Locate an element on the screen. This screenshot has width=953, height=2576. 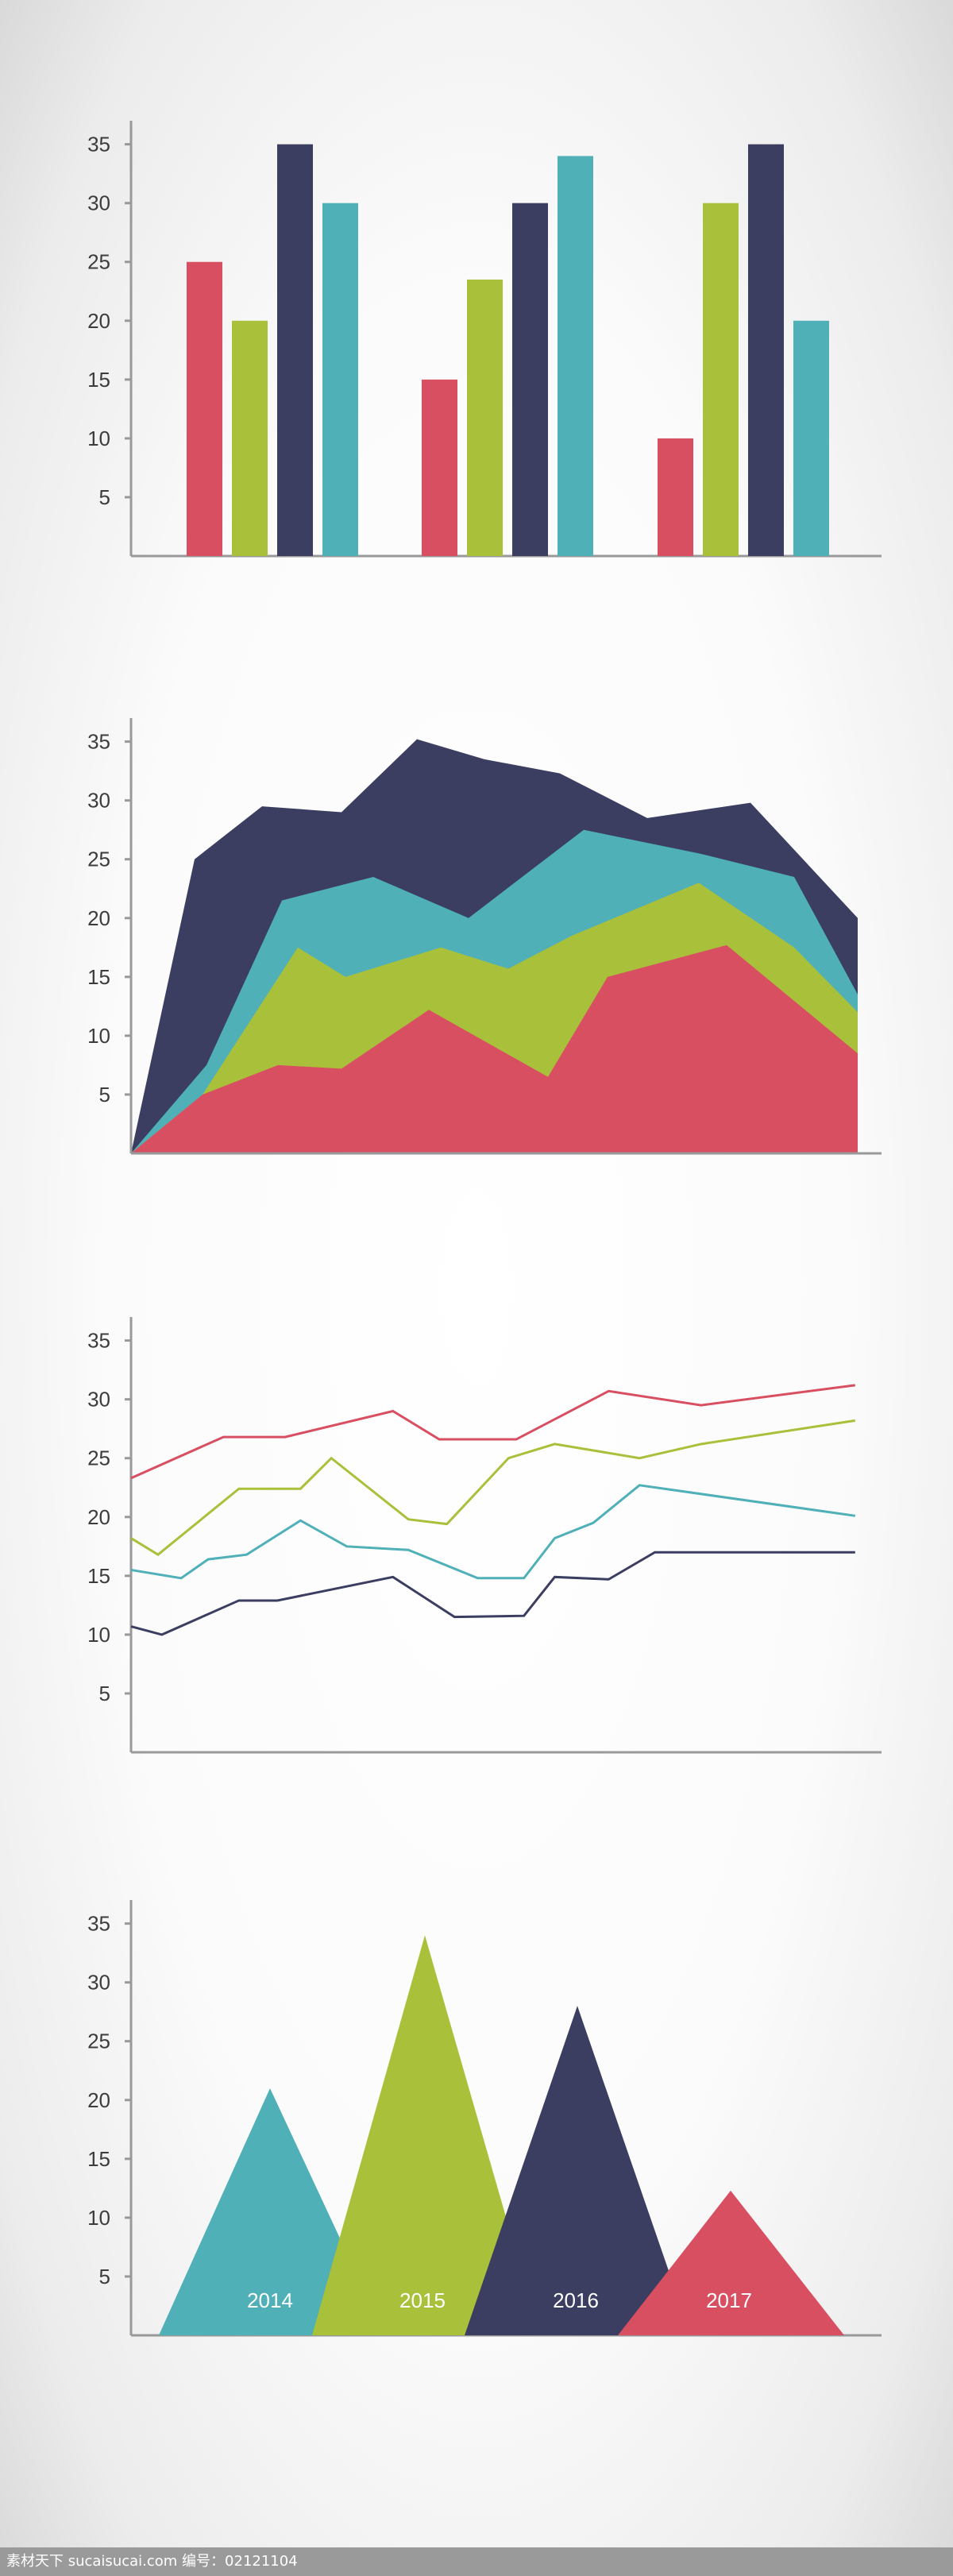
bar-y-tick-label: 20 is located at coordinates (98, 321).